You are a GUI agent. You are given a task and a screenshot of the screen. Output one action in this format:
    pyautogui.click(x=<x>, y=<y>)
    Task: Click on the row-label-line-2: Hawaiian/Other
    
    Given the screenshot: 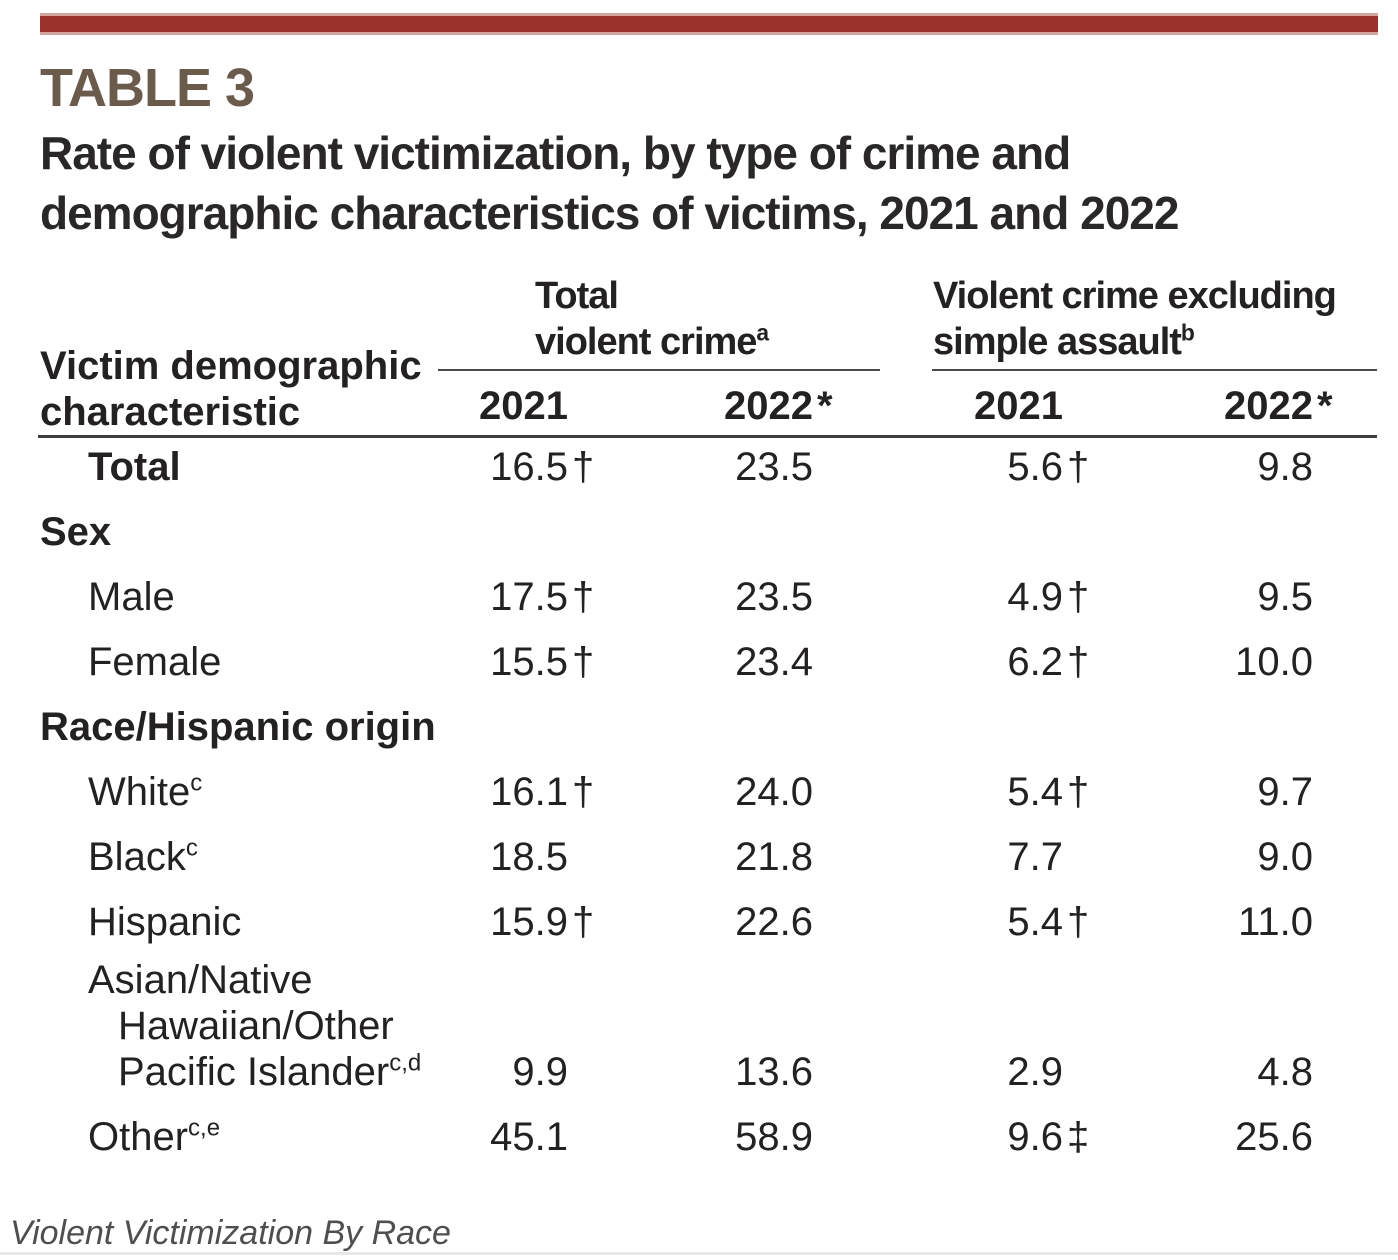 What is the action you would take?
    pyautogui.click(x=256, y=1026)
    